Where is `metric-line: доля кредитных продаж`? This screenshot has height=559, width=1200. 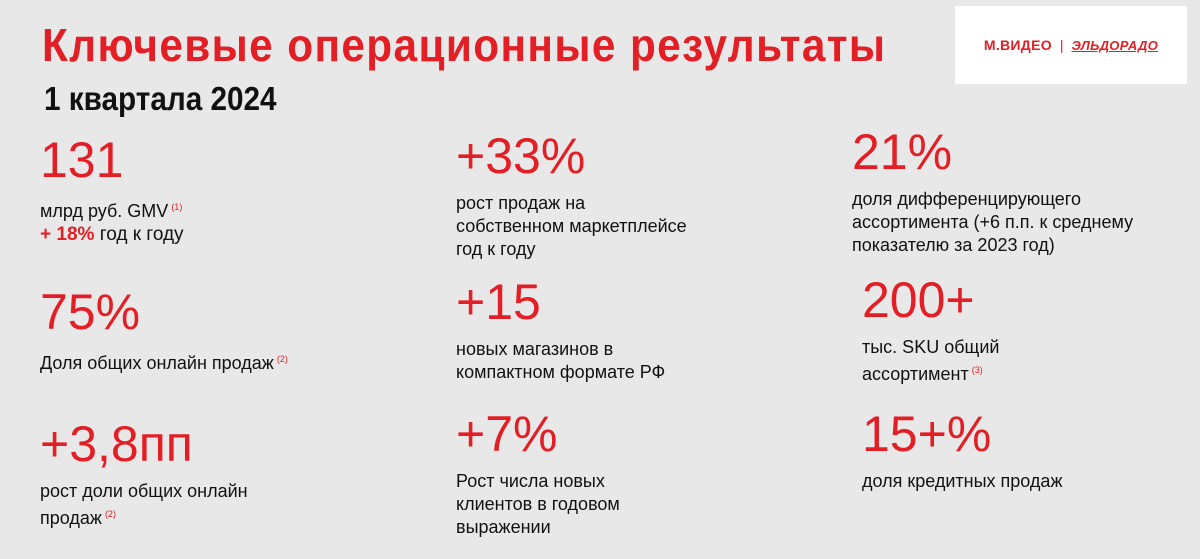
metric-line: доля кредитных продаж is located at coordinates (962, 481).